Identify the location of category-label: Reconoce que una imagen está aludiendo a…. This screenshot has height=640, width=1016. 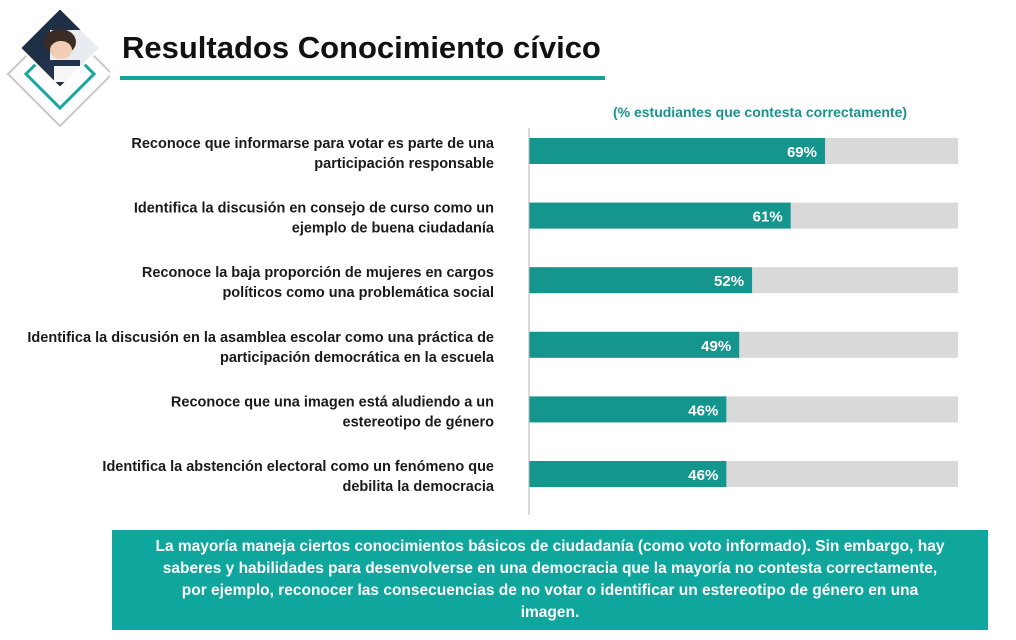
(332, 412).